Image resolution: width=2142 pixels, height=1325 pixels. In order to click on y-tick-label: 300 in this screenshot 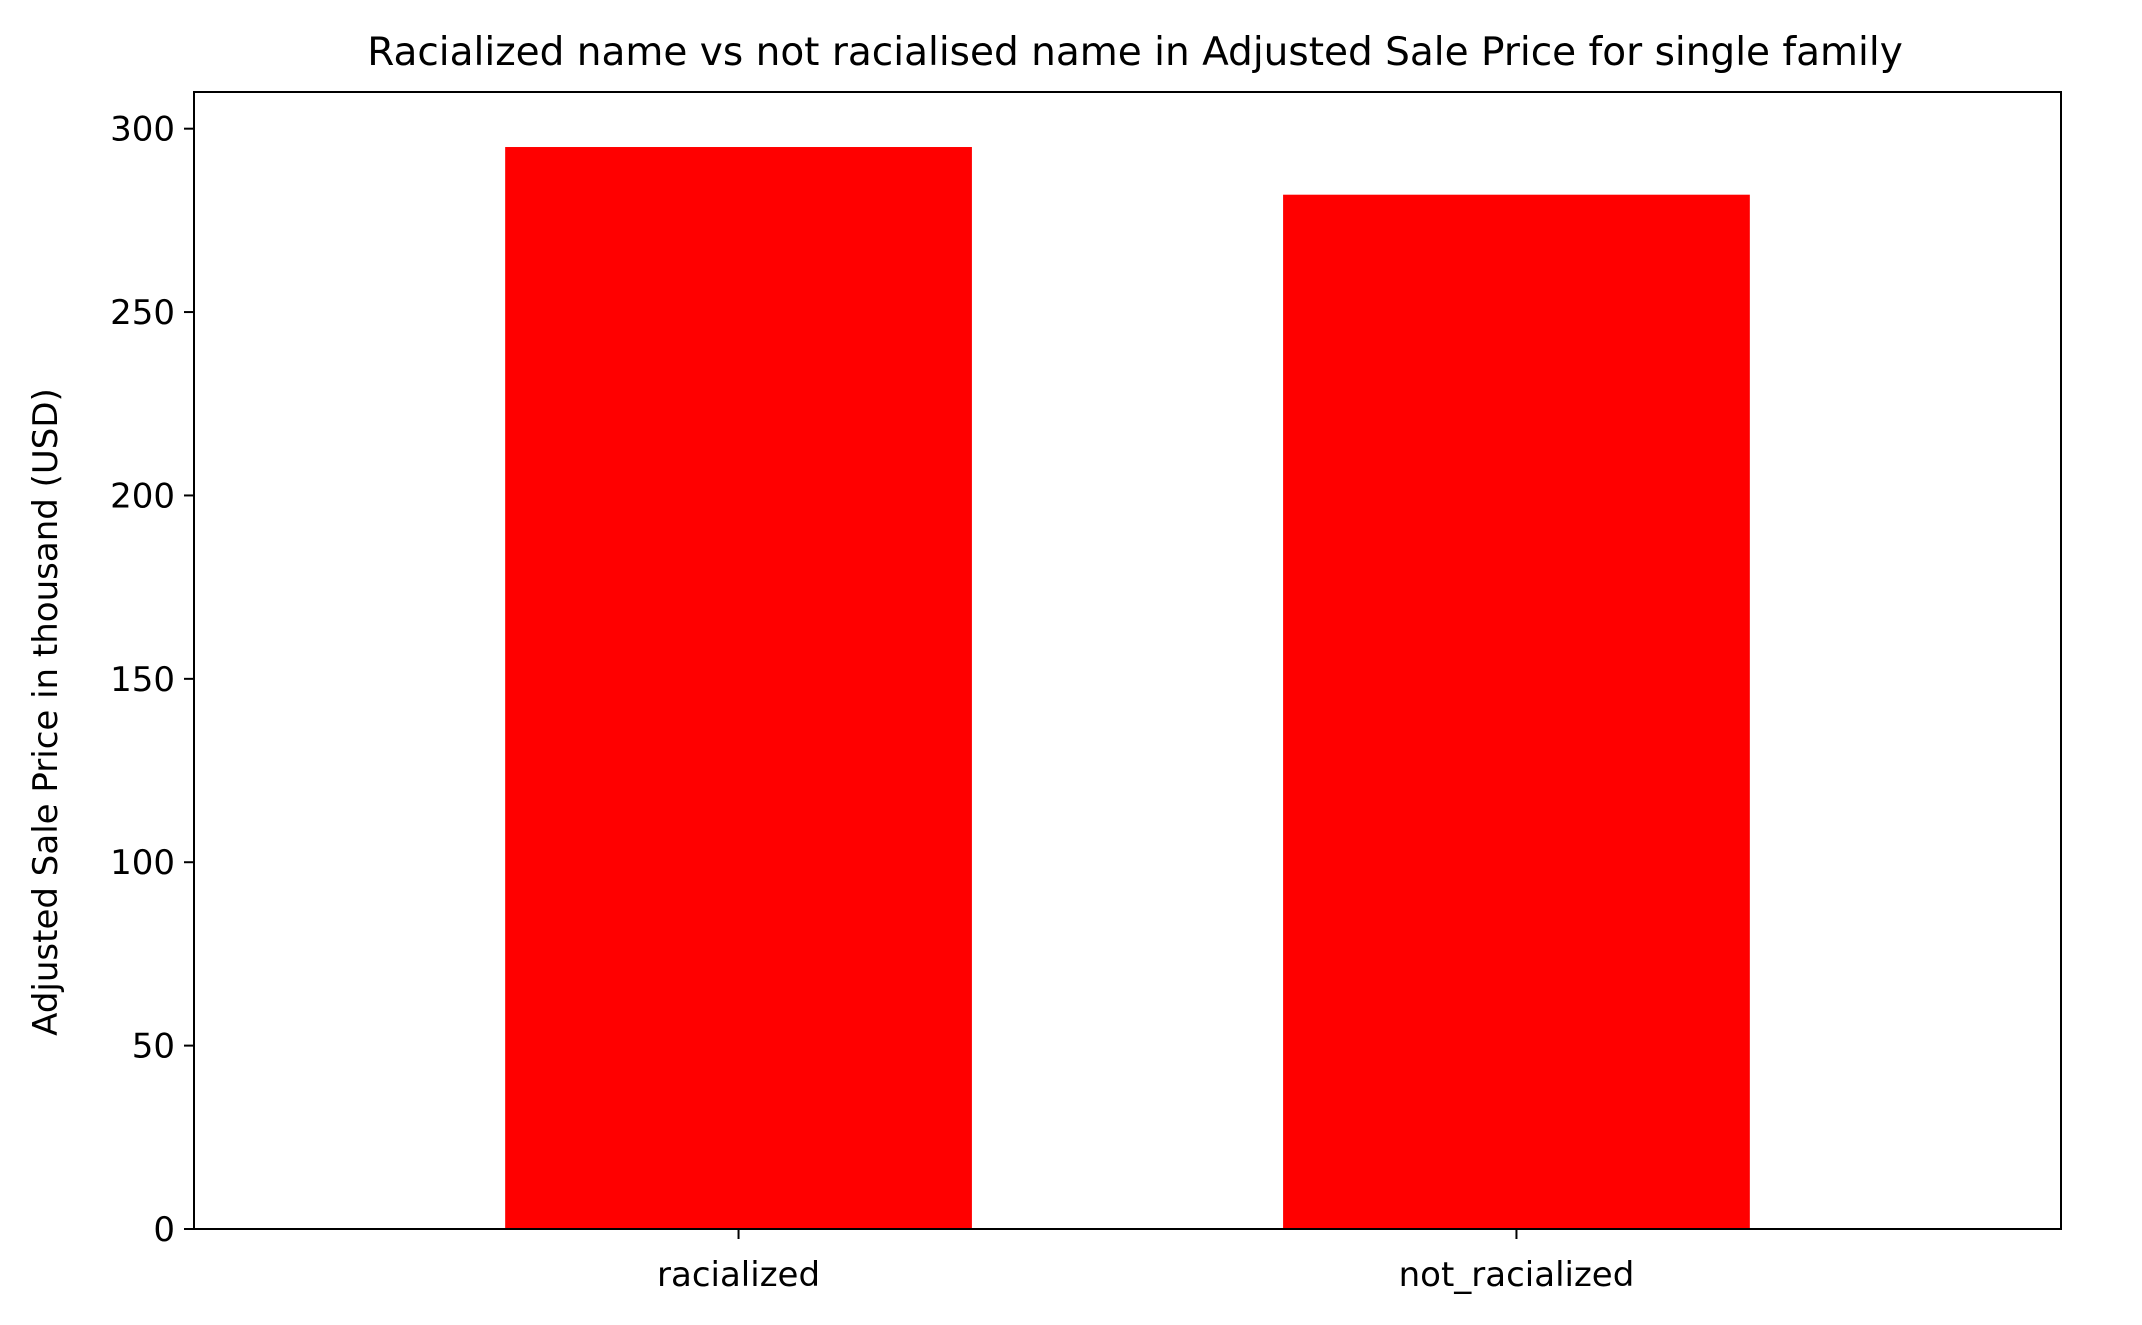, I will do `click(142, 130)`.